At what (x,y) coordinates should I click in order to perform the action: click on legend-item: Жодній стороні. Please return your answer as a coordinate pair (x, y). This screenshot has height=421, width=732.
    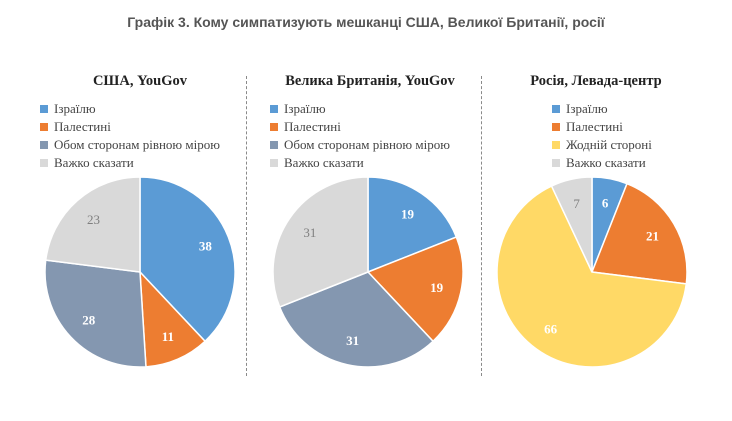
    Looking at the image, I should click on (624, 145).